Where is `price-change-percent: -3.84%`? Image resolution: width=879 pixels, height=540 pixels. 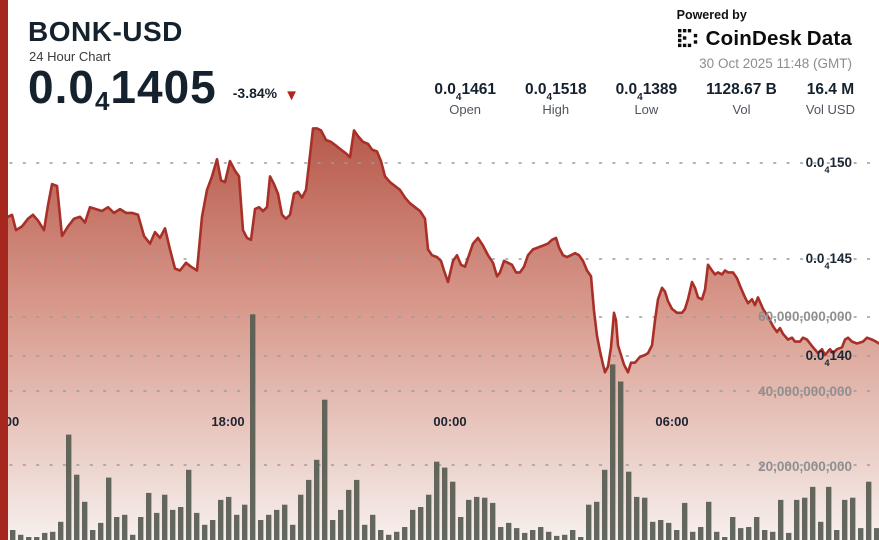
price-change-percent: -3.84% is located at coordinates (255, 93).